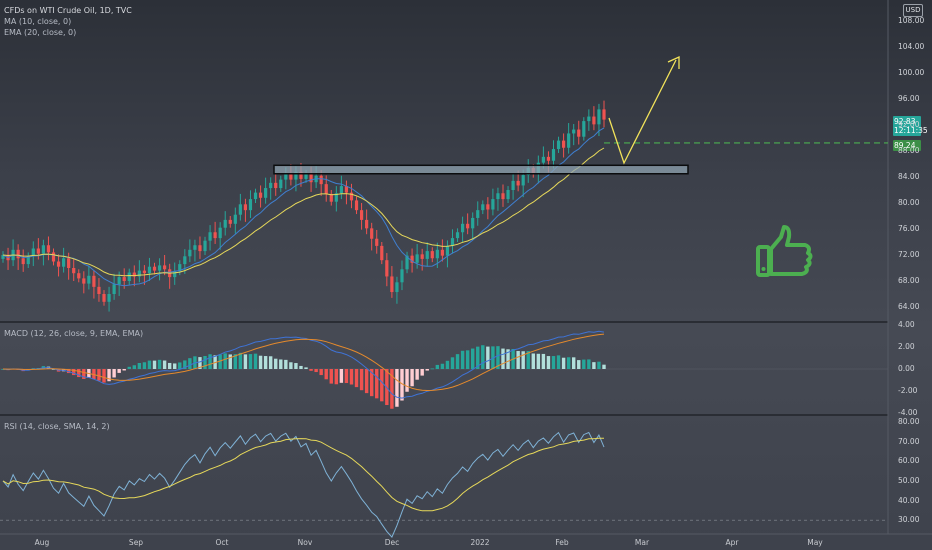 Image resolution: width=932 pixels, height=550 pixels. What do you see at coordinates (38, 21) in the screenshot?
I see `ma-indicator-label: MA (10, close, 0)` at bounding box center [38, 21].